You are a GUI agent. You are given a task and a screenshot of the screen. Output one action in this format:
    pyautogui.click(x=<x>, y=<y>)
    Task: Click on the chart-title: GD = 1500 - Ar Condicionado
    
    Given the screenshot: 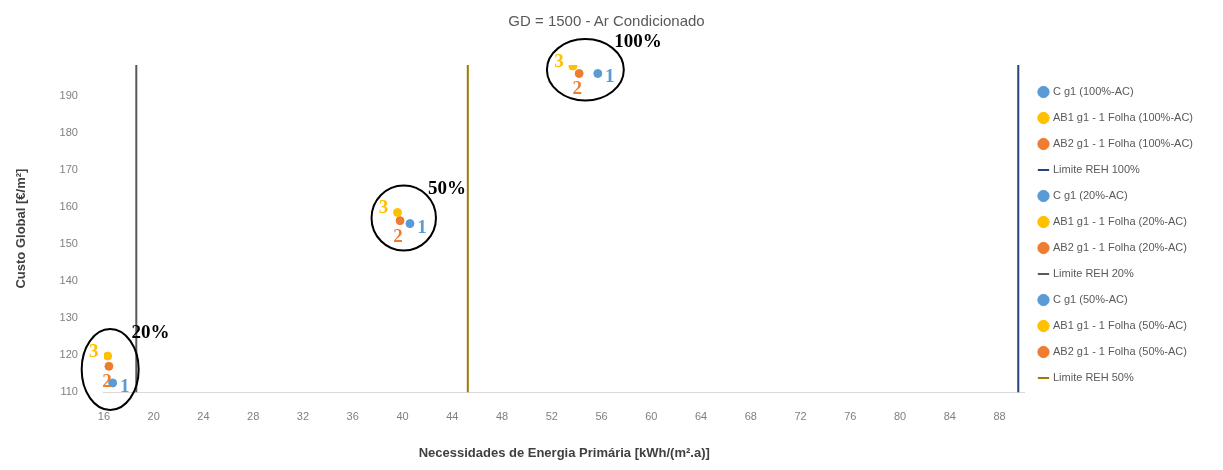 What is the action you would take?
    pyautogui.click(x=606, y=21)
    